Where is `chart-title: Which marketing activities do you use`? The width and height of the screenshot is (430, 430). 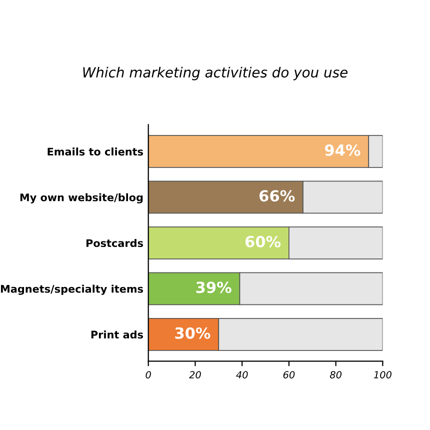
chart-title: Which marketing activities do you use is located at coordinates (215, 73).